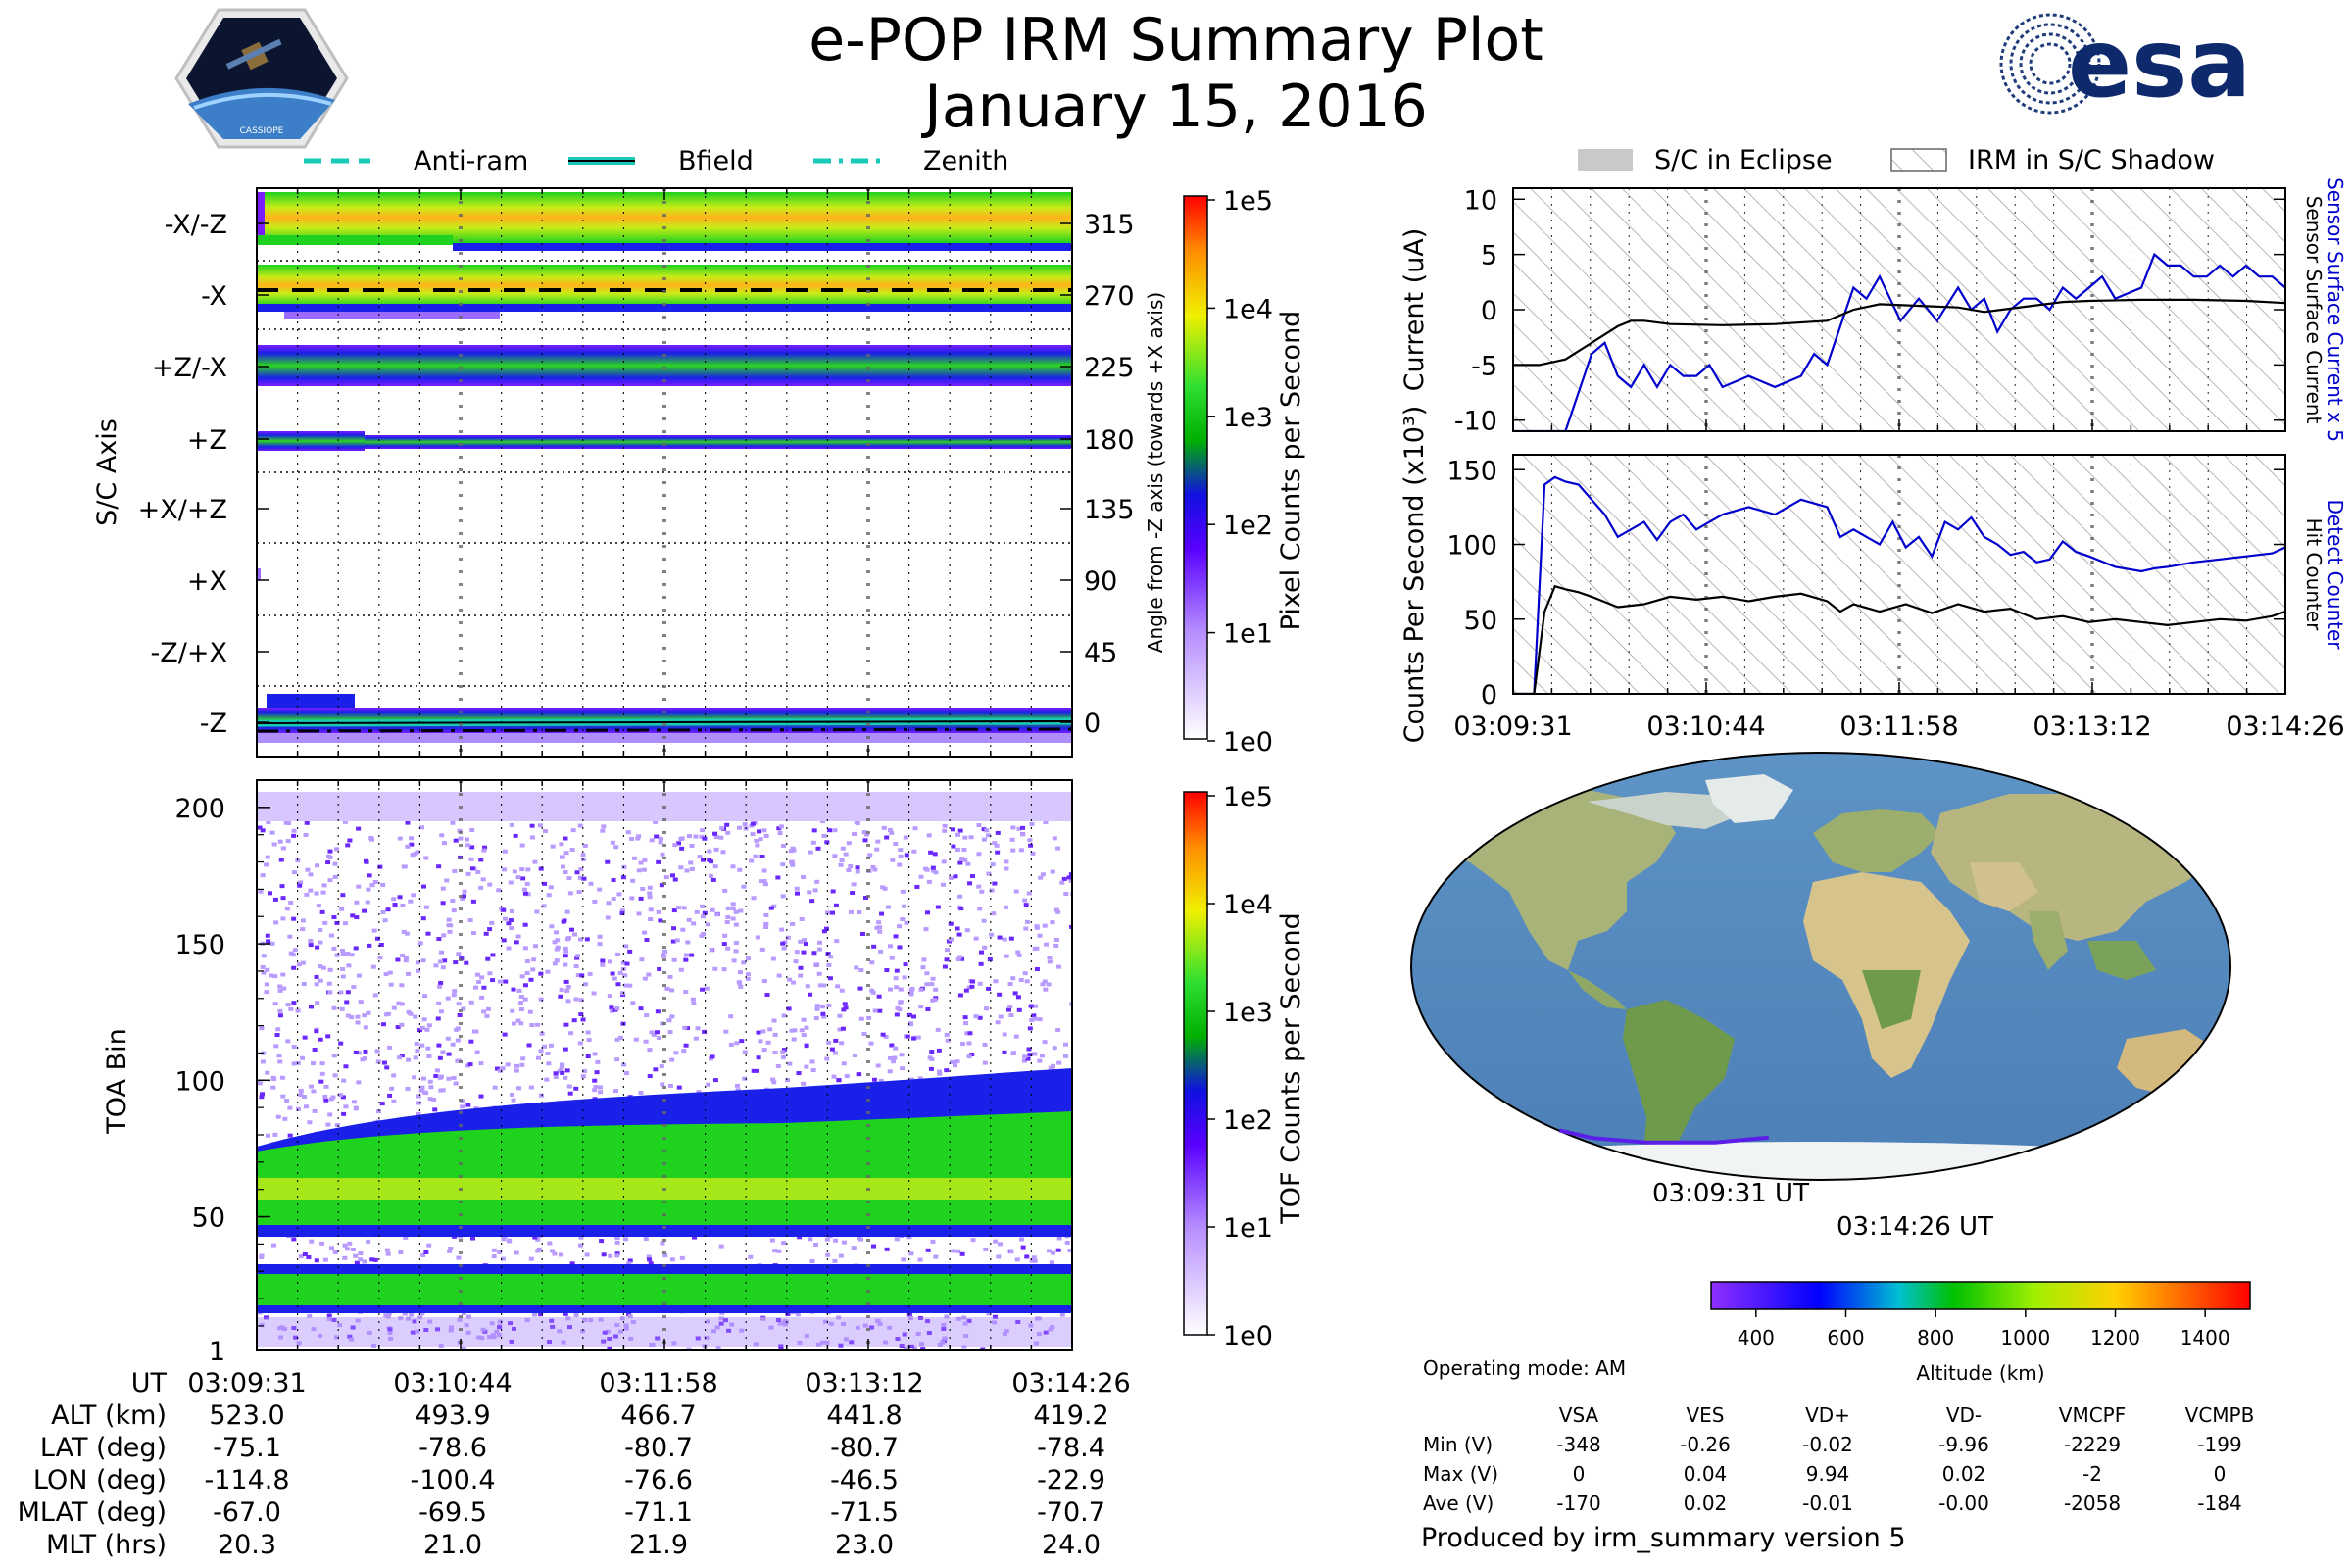  Describe the element at coordinates (588, 1480) in the screenshot. I see `orbit-table-row: LON (deg) -114.8 -100.4 -76.6 -46.5 -22.9` at that location.